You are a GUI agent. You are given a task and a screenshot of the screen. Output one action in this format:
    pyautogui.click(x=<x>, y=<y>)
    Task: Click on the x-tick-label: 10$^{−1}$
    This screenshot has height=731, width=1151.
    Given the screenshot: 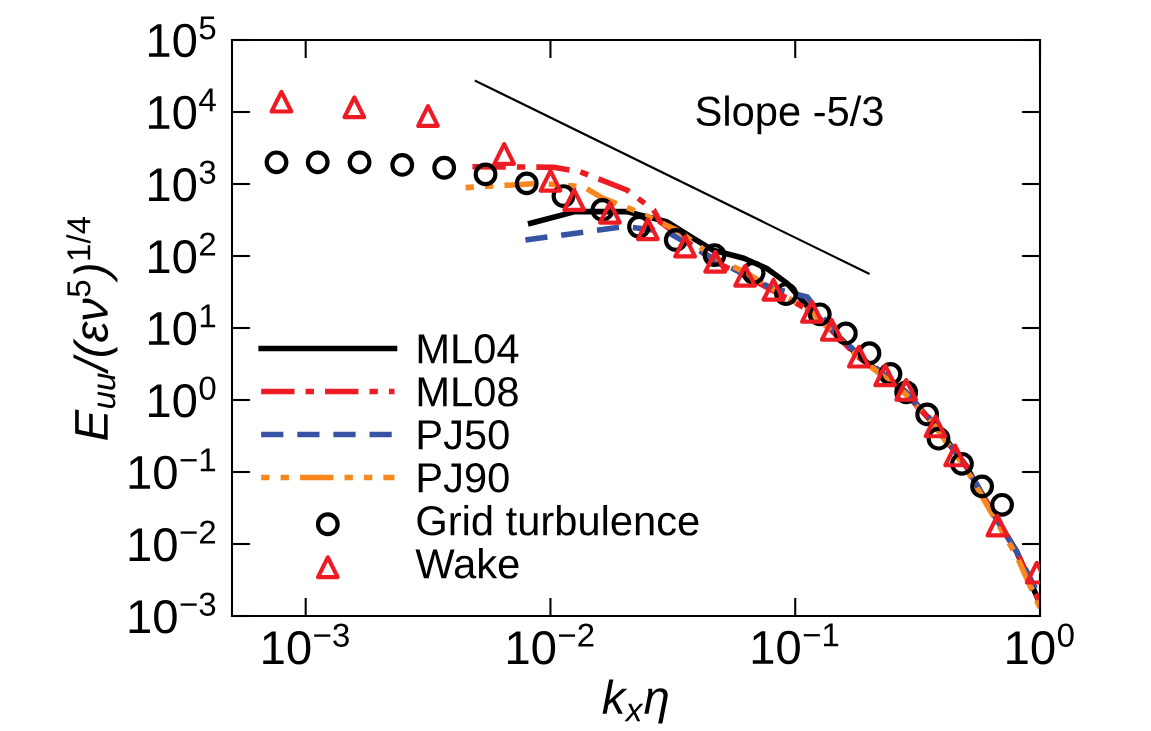 What is the action you would take?
    pyautogui.click(x=795, y=644)
    